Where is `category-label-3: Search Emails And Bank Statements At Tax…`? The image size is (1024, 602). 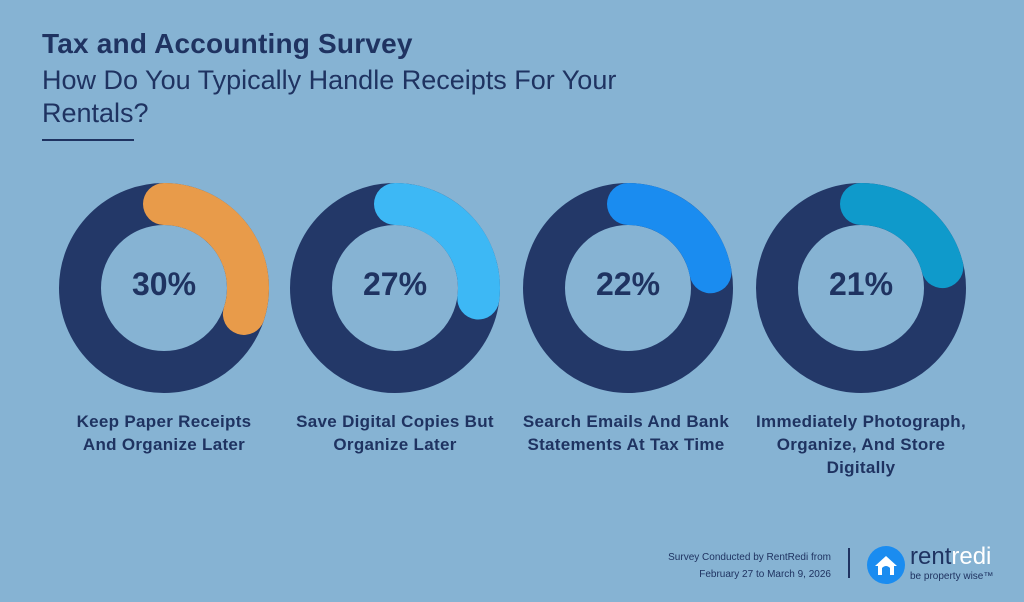 category-label-3: Search Emails And Bank Statements At Tax… is located at coordinates (626, 433).